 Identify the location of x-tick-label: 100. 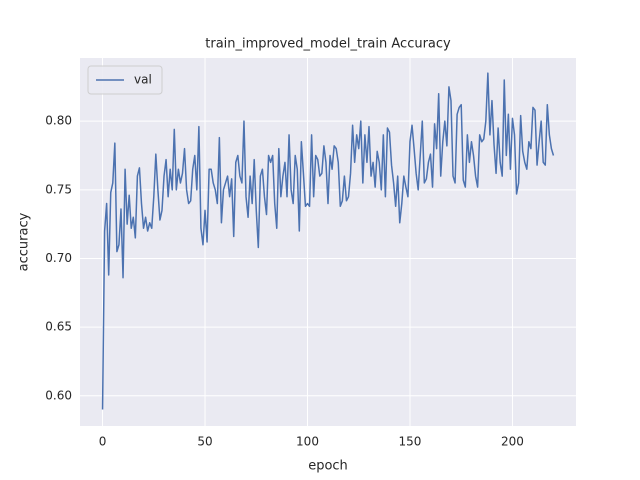
(307, 442).